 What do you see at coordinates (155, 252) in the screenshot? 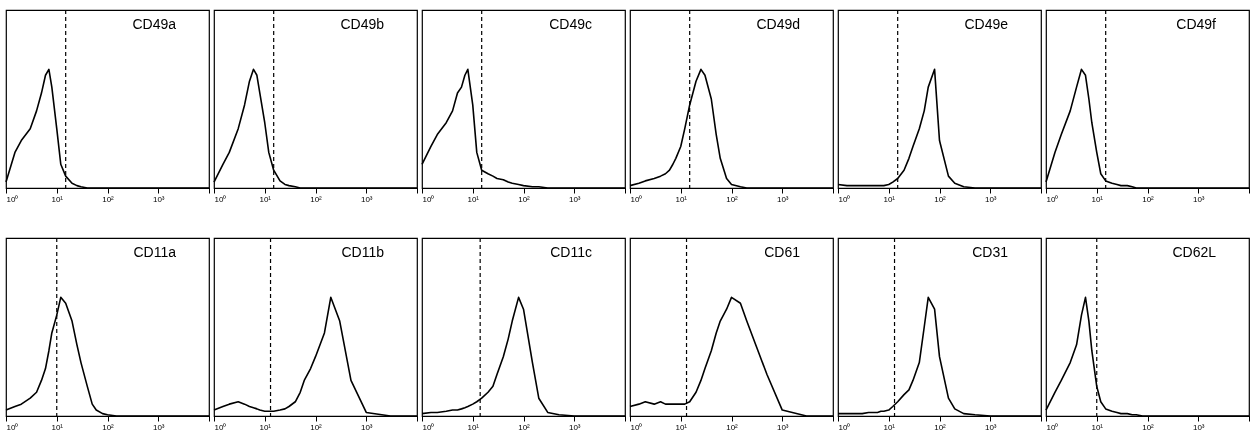
I see `chart-title: CD11a` at bounding box center [155, 252].